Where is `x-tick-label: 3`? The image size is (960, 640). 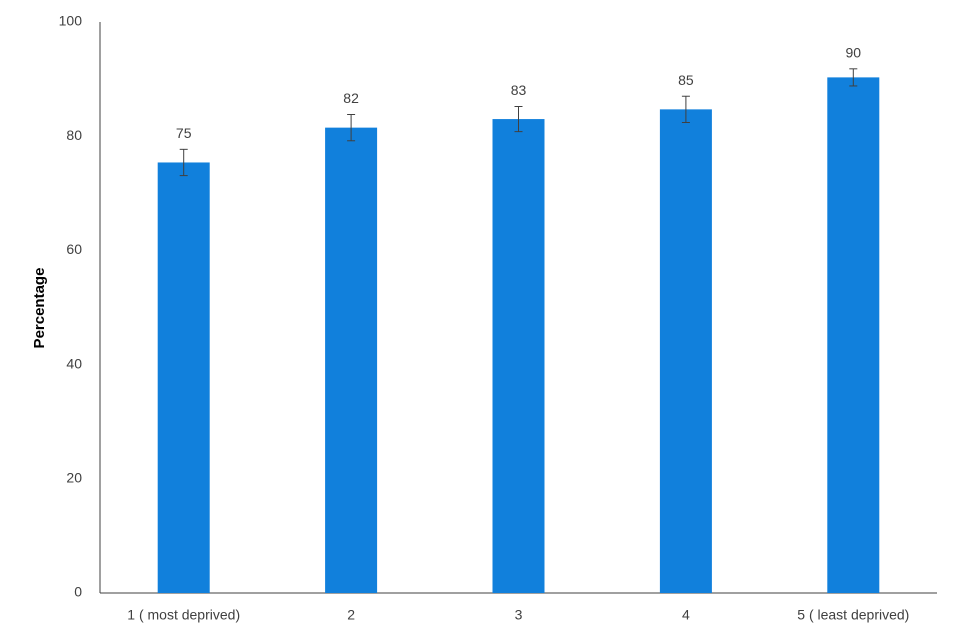 x-tick-label: 3 is located at coordinates (519, 615).